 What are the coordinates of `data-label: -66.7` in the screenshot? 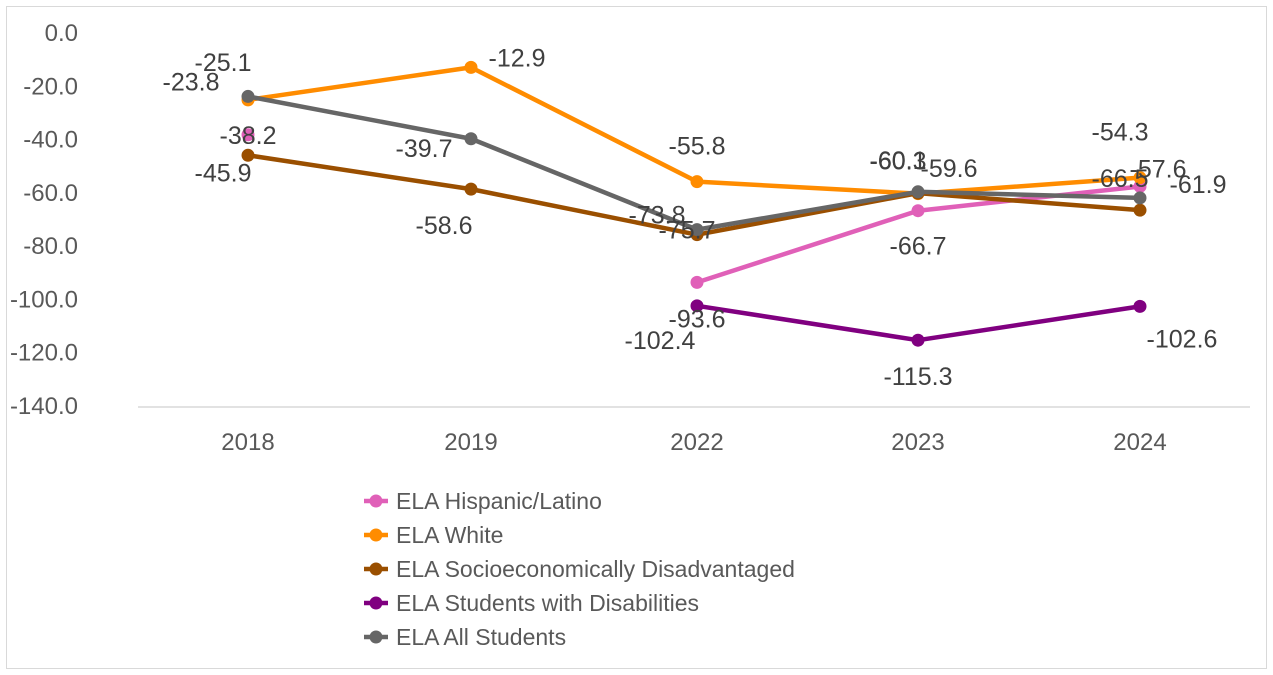 It's located at (918, 247).